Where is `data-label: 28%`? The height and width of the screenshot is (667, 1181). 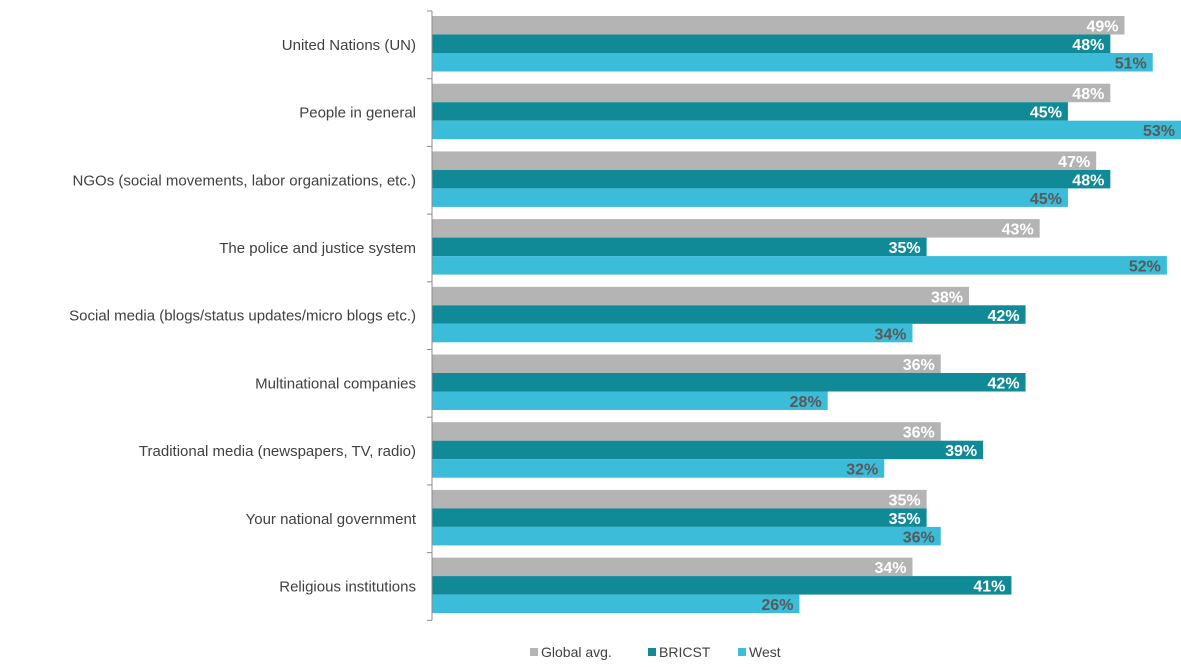
data-label: 28% is located at coordinates (806, 402).